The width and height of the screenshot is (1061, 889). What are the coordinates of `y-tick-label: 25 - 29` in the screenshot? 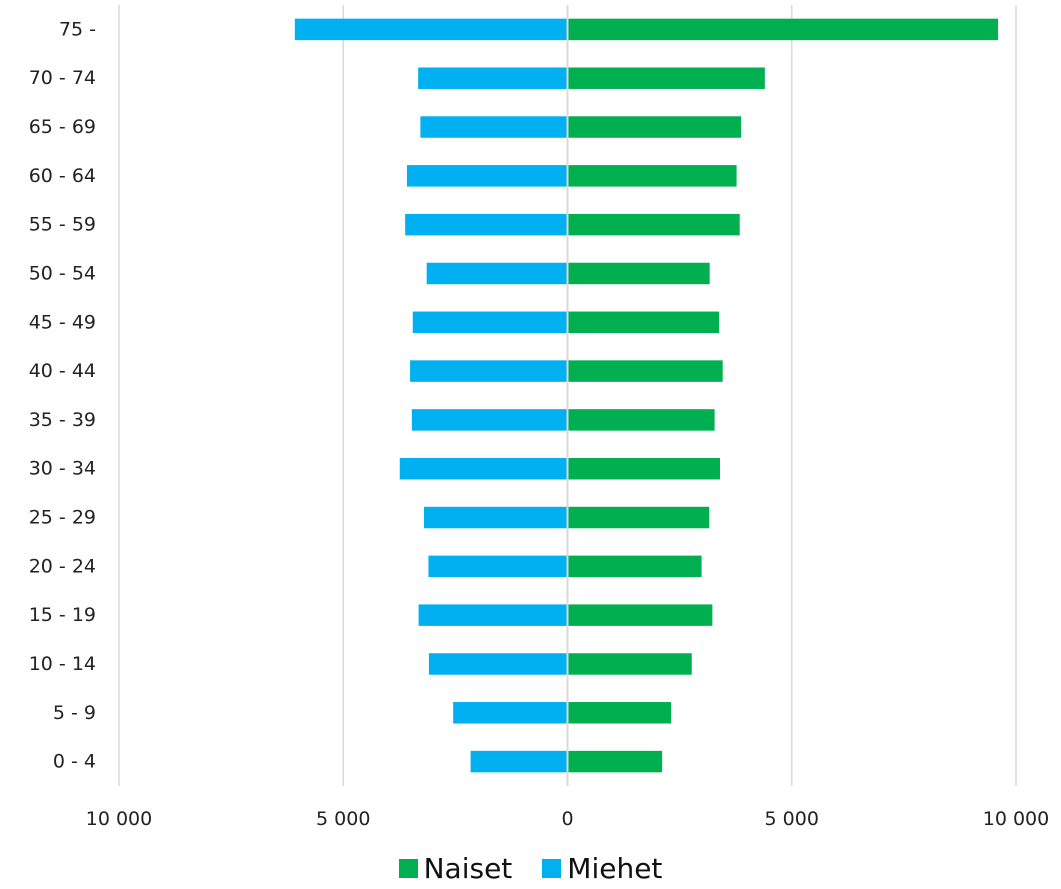 It's located at (62, 518).